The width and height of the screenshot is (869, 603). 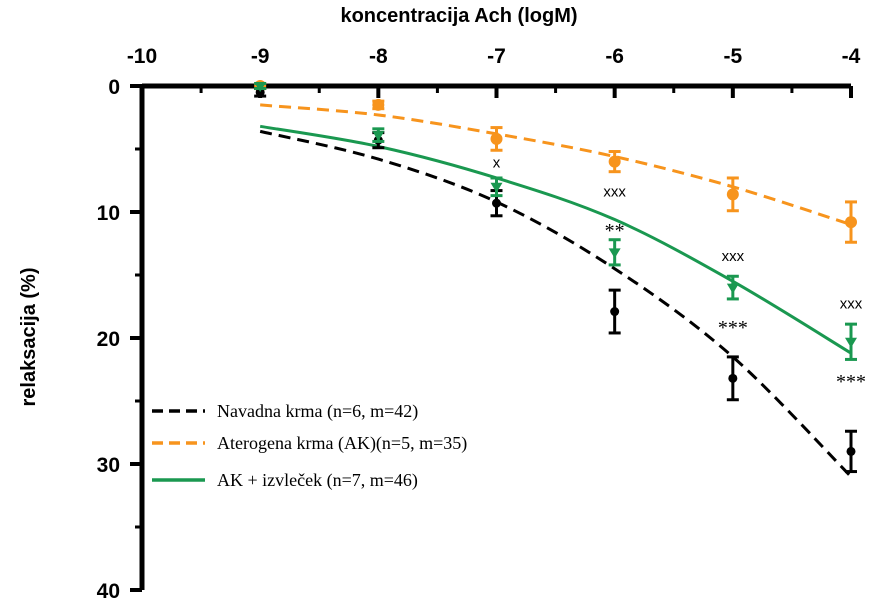 I want to click on x-tick-label: -9, so click(x=260, y=56).